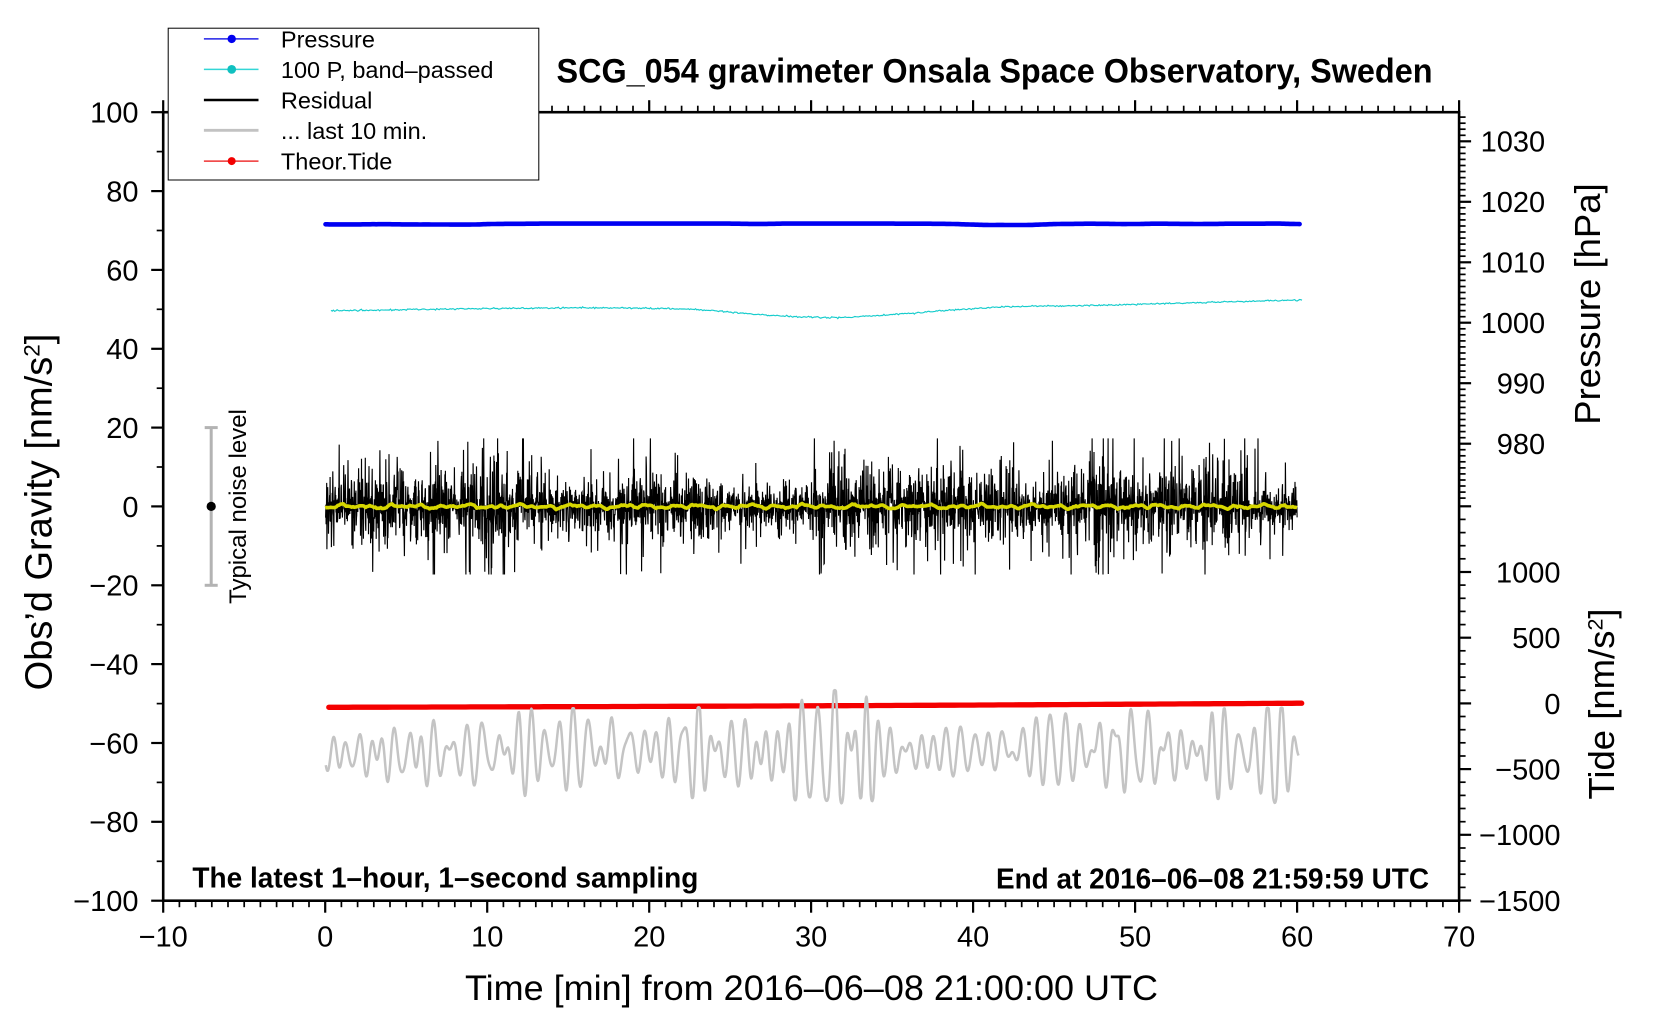  What do you see at coordinates (113, 823) in the screenshot?
I see `svg-text: −80` at bounding box center [113, 823].